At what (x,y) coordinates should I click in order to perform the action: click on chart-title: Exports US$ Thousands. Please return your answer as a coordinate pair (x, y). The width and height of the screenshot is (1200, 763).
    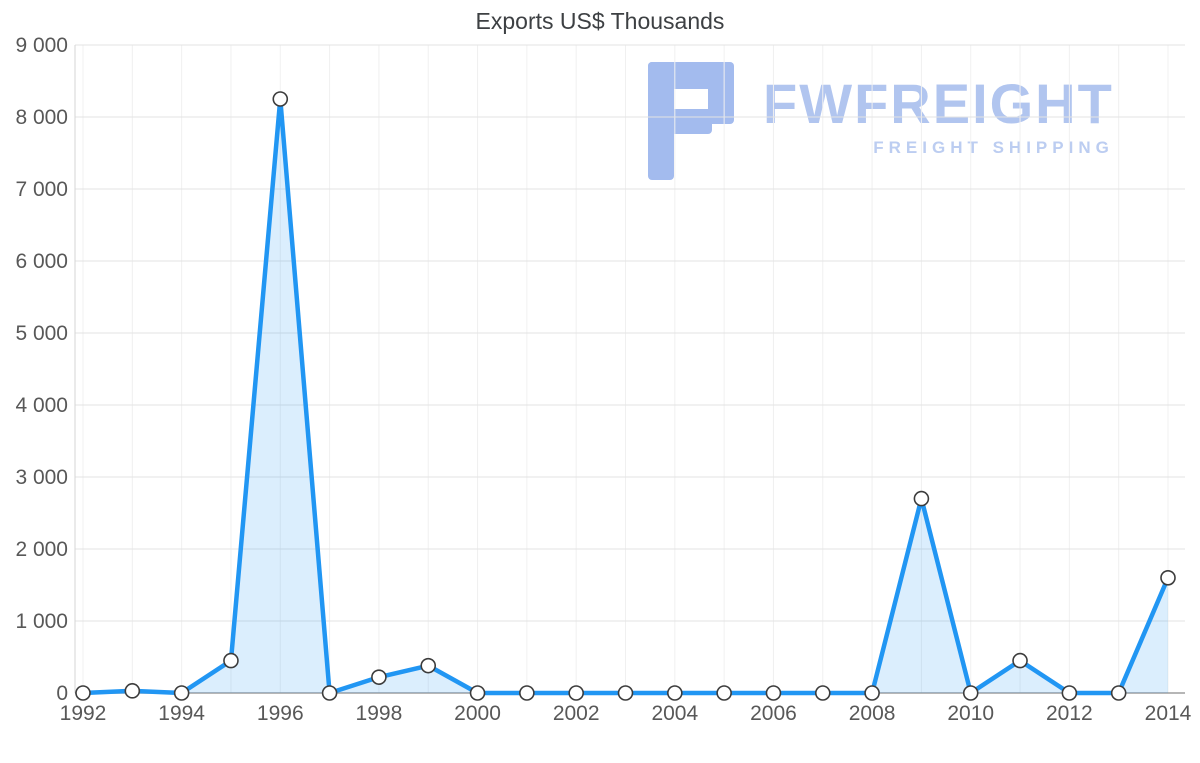
    Looking at the image, I should click on (600, 21).